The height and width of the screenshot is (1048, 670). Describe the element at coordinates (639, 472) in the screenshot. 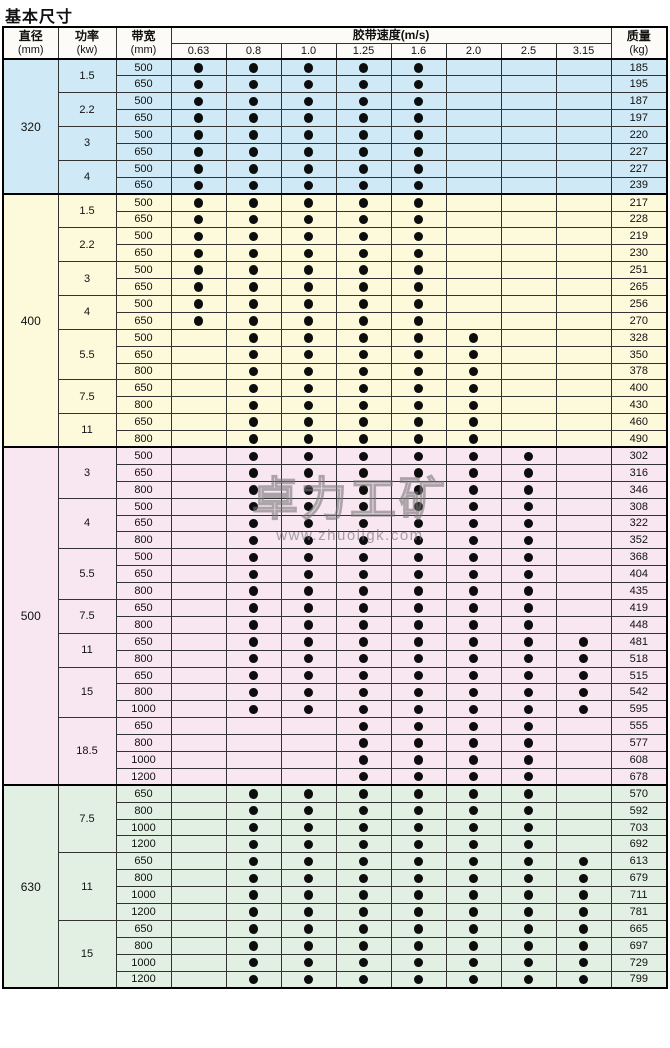

I see `mass-cell: 316` at that location.